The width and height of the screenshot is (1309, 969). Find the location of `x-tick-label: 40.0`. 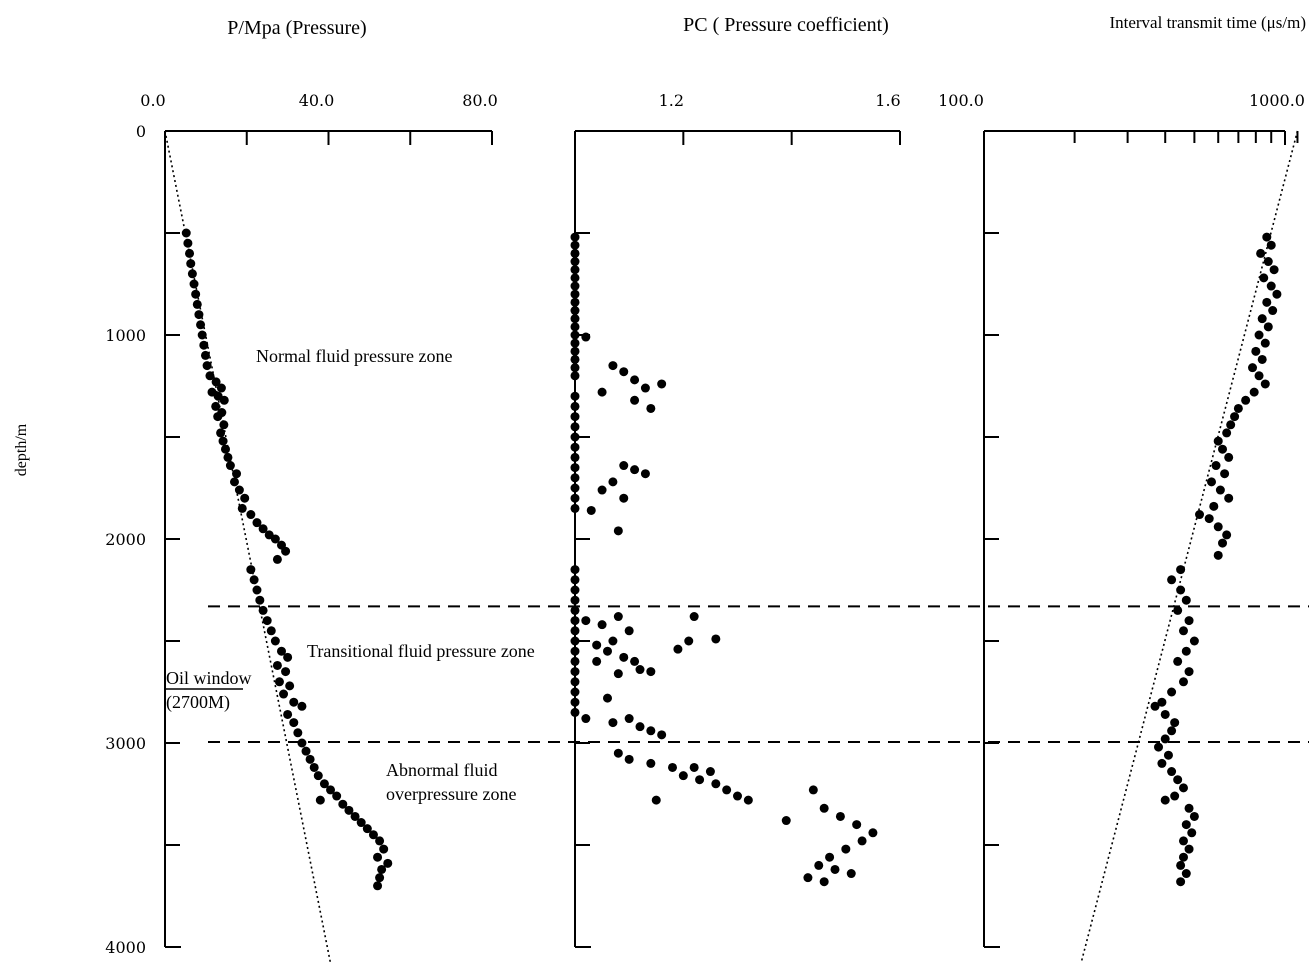

x-tick-label: 40.0 is located at coordinates (317, 100).